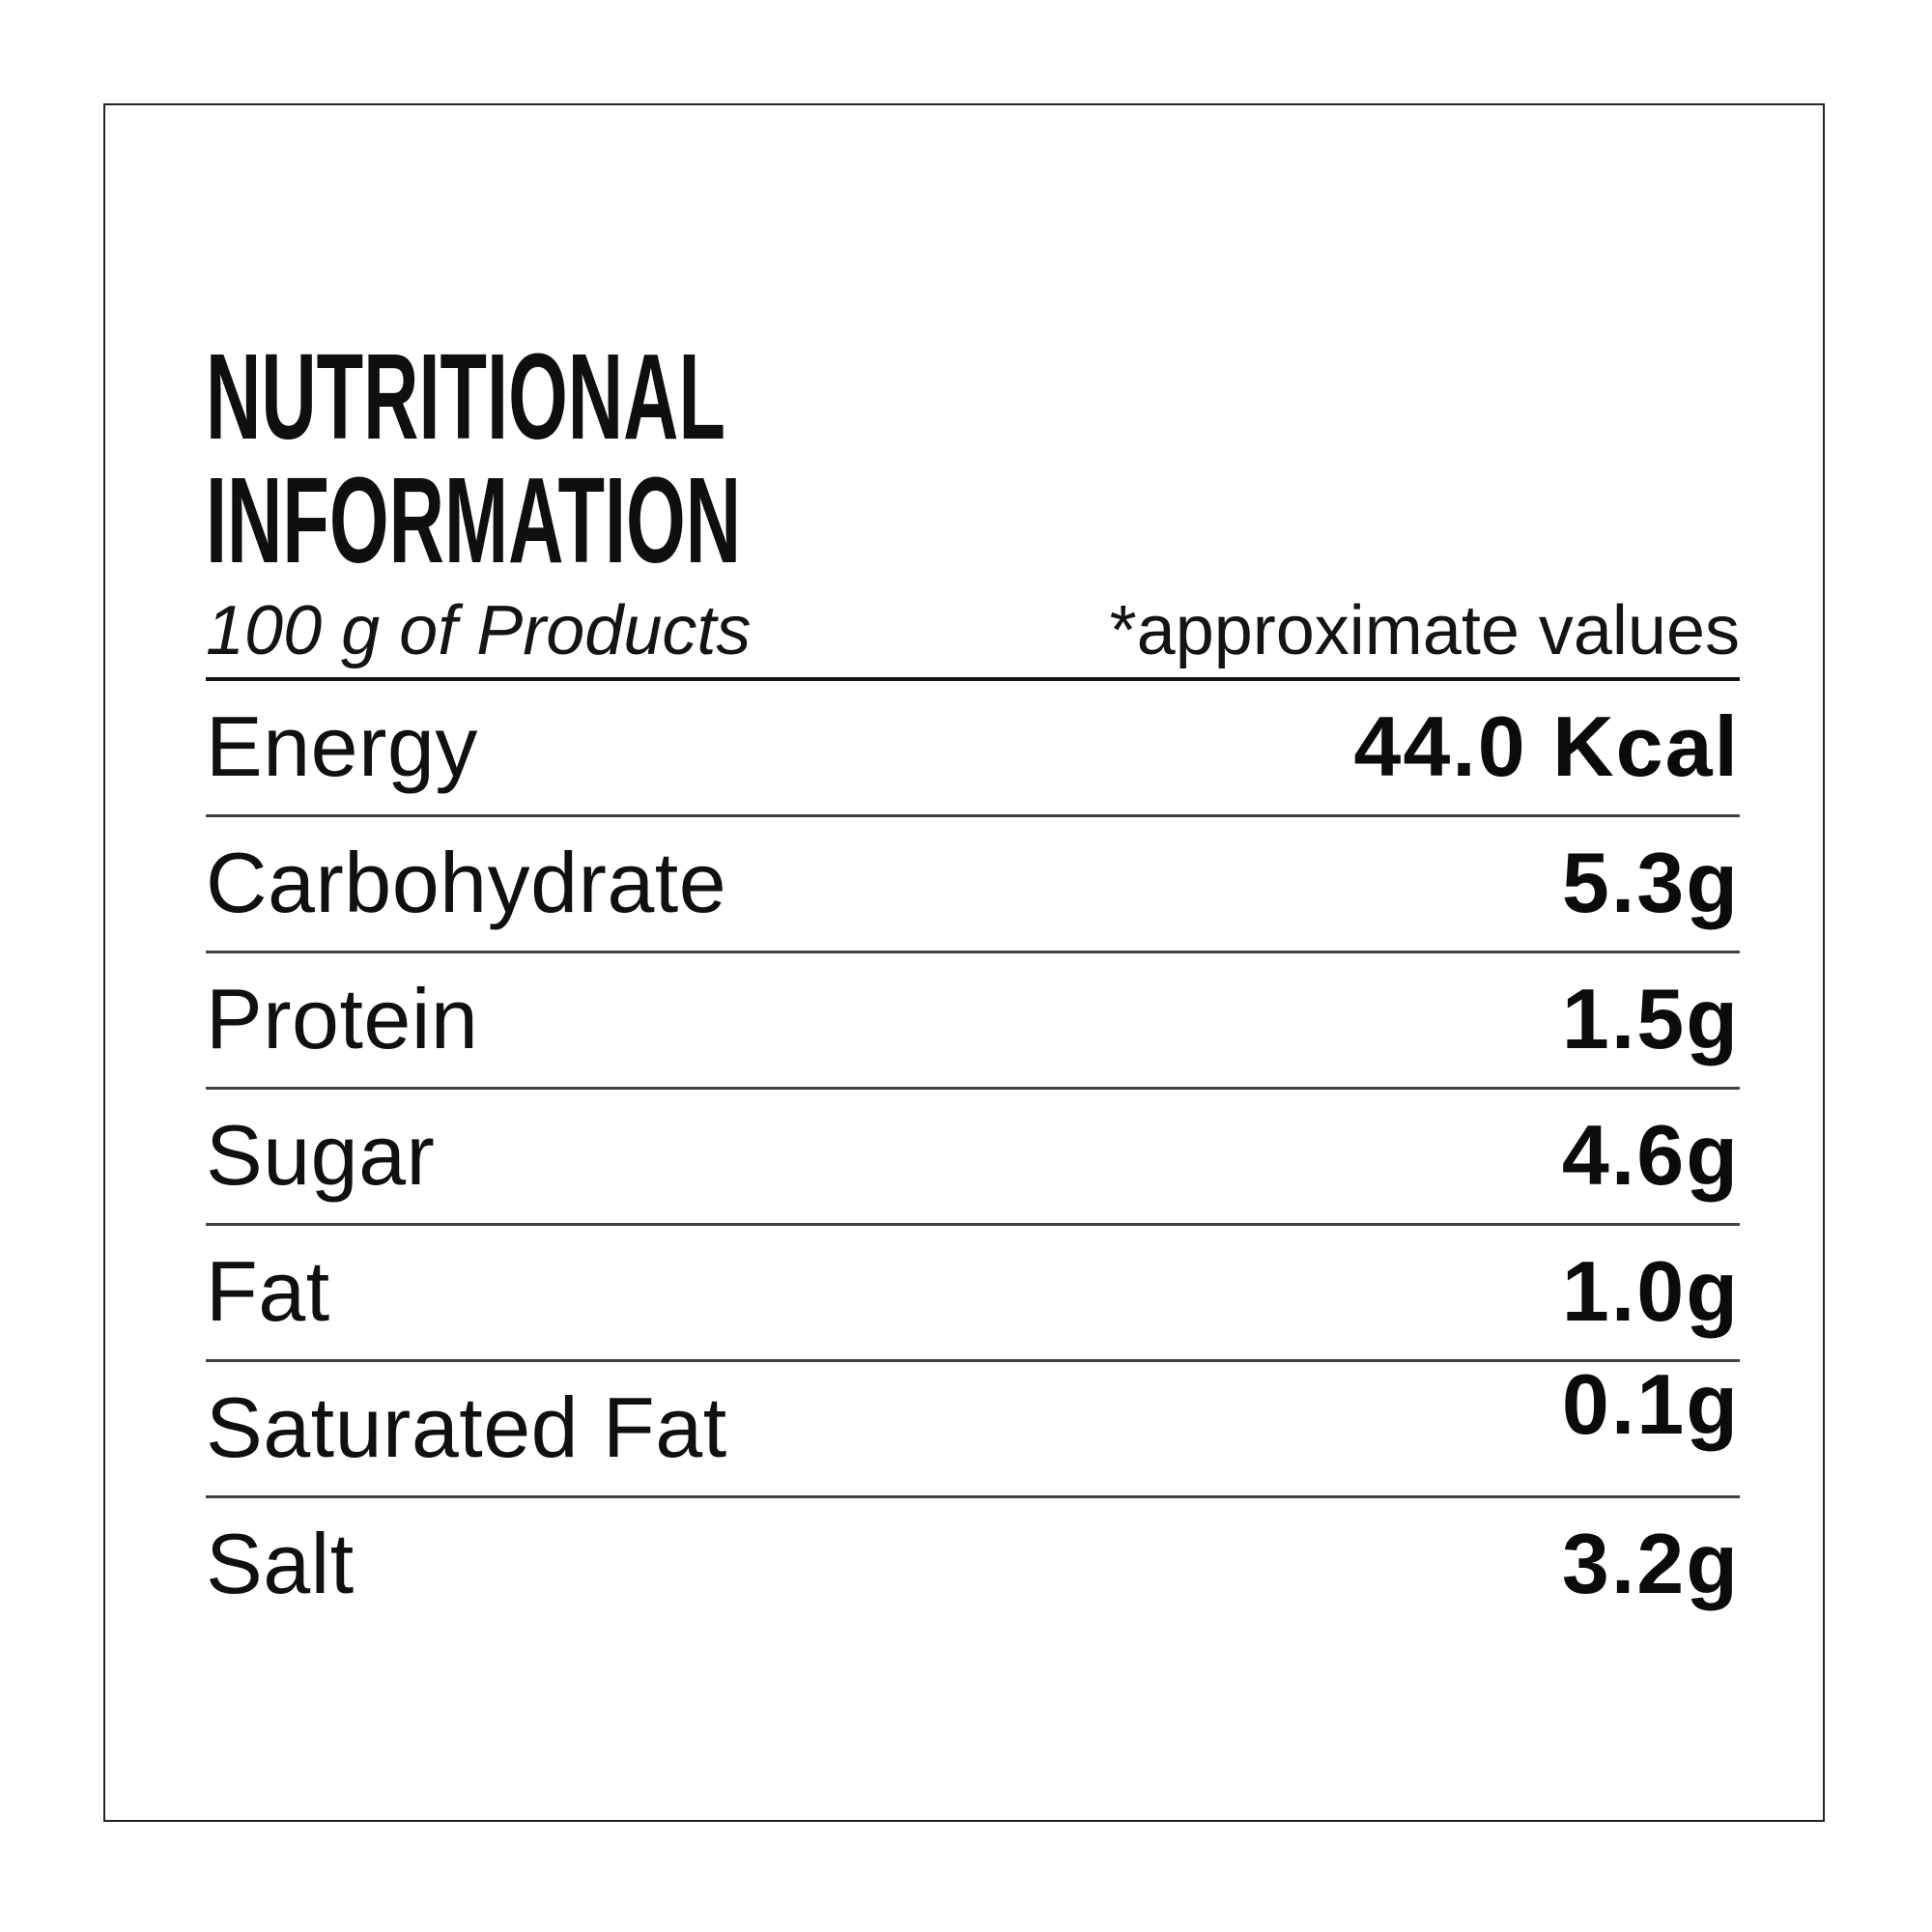  Describe the element at coordinates (1424, 630) in the screenshot. I see `approximate-values-note: *approximate values` at that location.